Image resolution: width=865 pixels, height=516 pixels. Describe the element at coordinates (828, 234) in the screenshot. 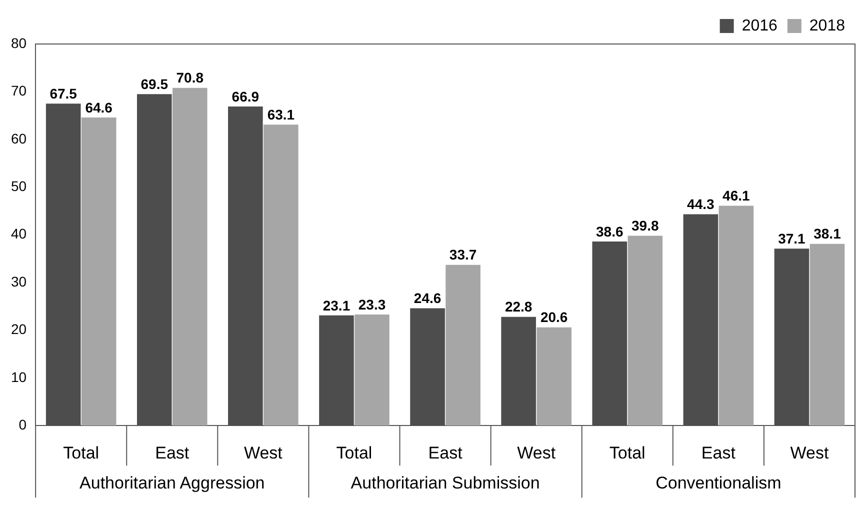

I see `data-label: 38.1` at that location.